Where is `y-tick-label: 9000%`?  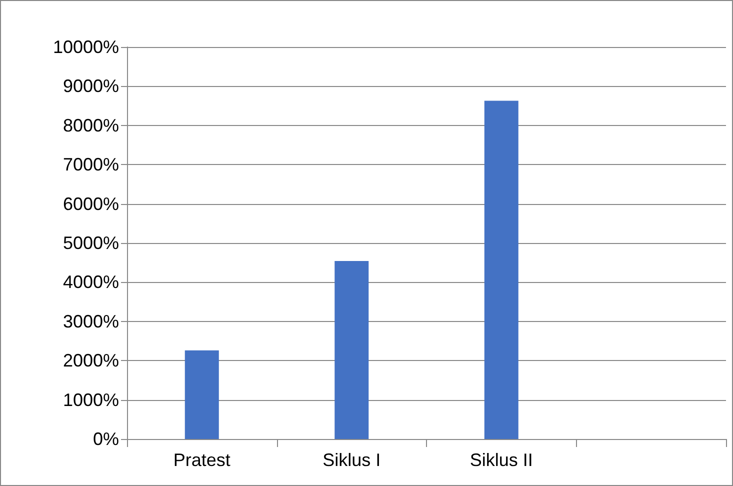 y-tick-label: 9000% is located at coordinates (90, 86).